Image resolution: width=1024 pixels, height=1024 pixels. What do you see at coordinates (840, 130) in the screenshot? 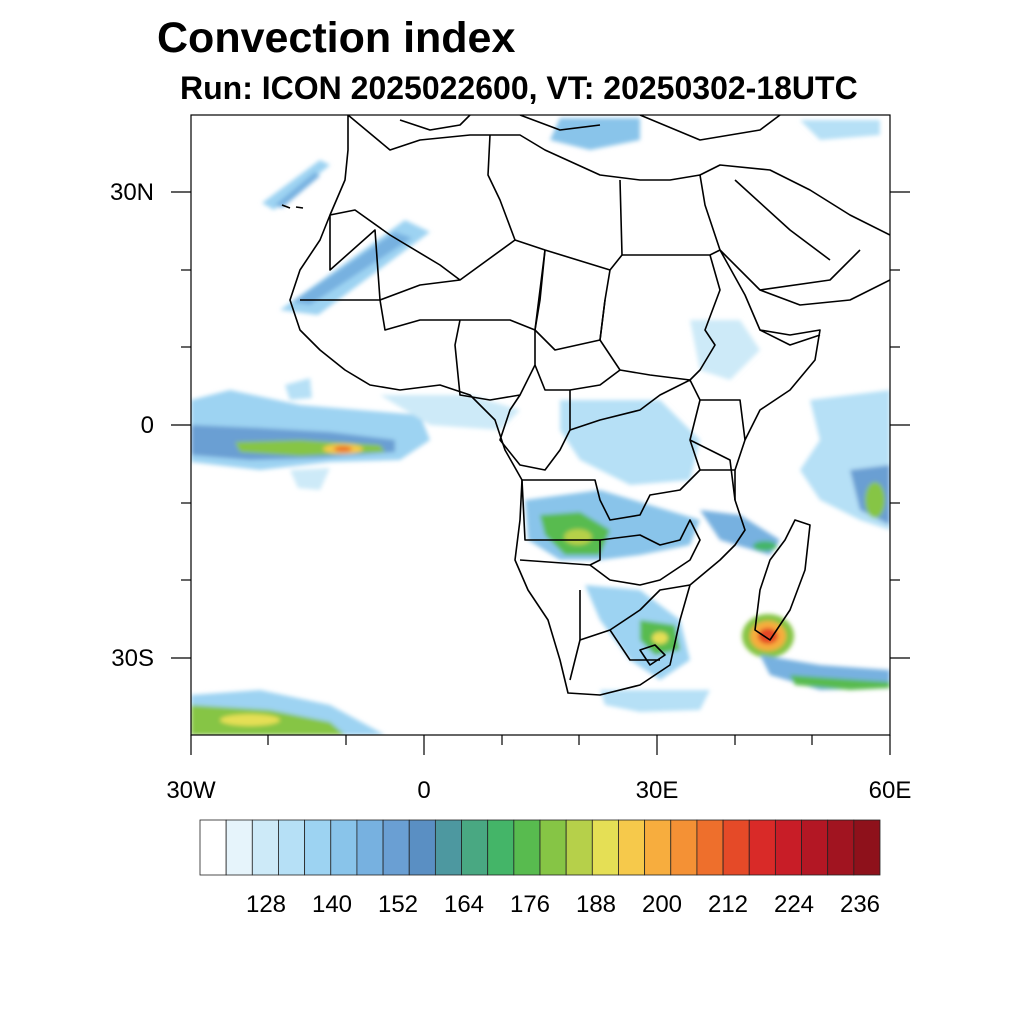
I see `shading-east-med` at bounding box center [840, 130].